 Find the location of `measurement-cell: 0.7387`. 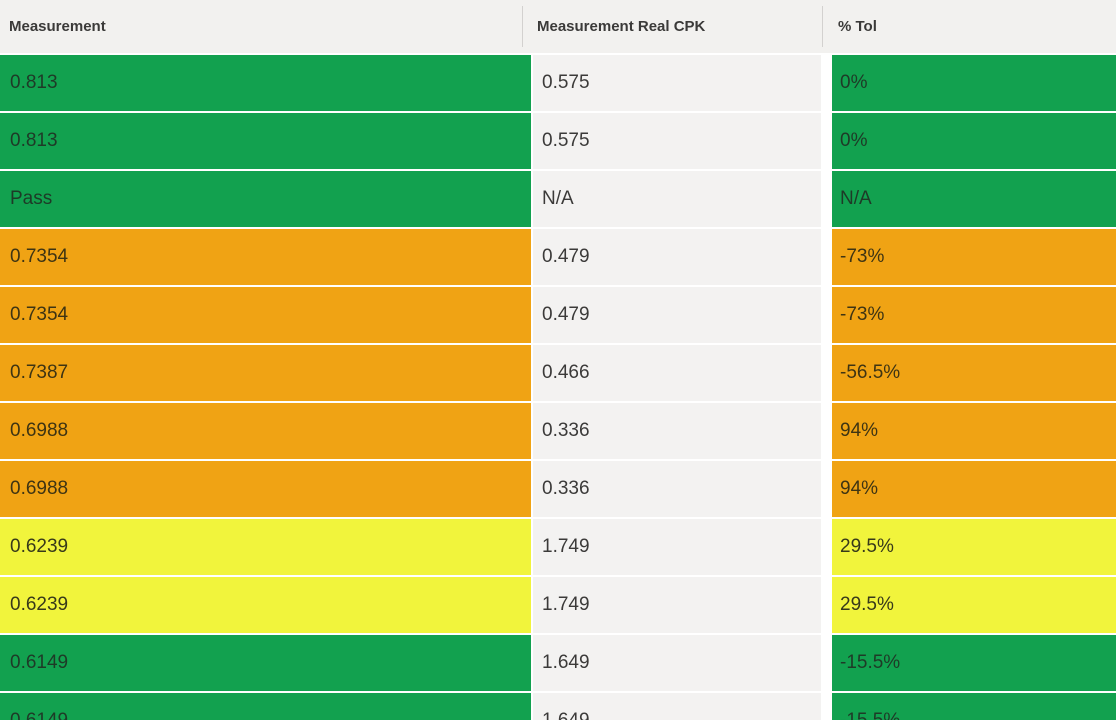

measurement-cell: 0.7387 is located at coordinates (265, 373).